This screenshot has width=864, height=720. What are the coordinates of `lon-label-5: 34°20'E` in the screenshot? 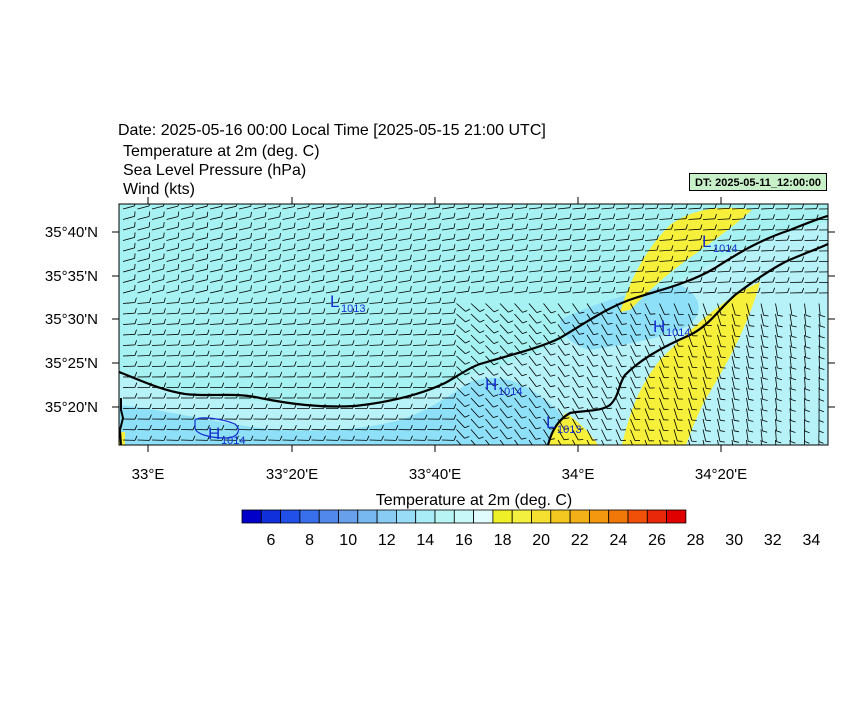 It's located at (721, 474).